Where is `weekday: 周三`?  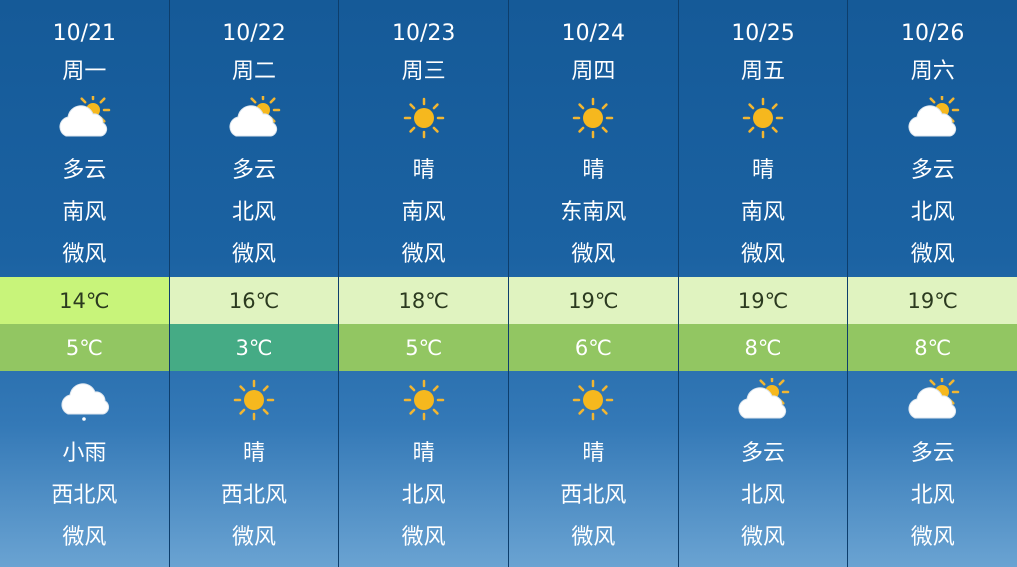 weekday: 周三 is located at coordinates (423, 71).